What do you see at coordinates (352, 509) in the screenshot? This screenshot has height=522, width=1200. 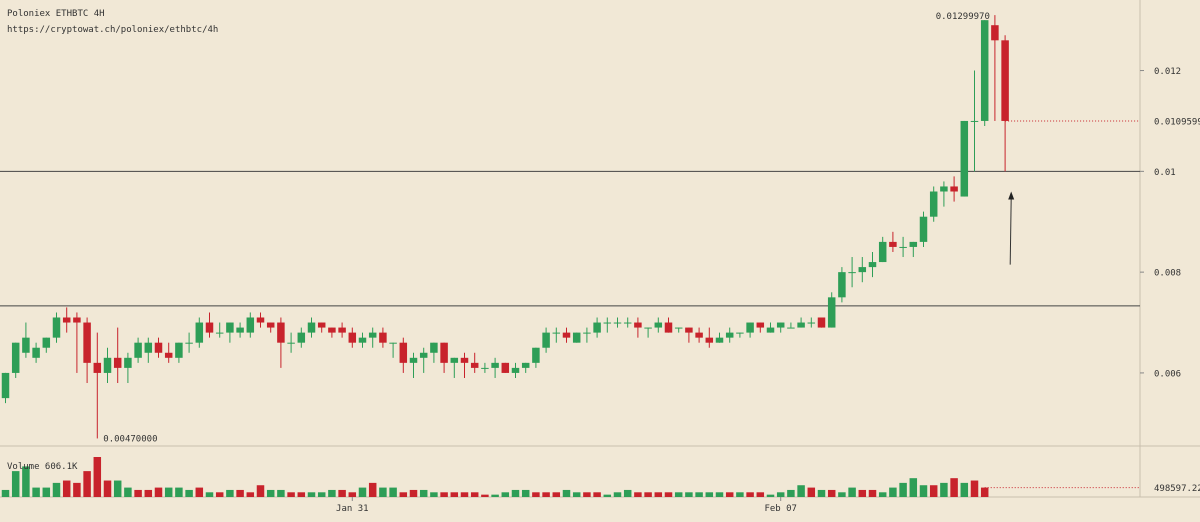 I see `x-tick-label: Jan 31` at bounding box center [352, 509].